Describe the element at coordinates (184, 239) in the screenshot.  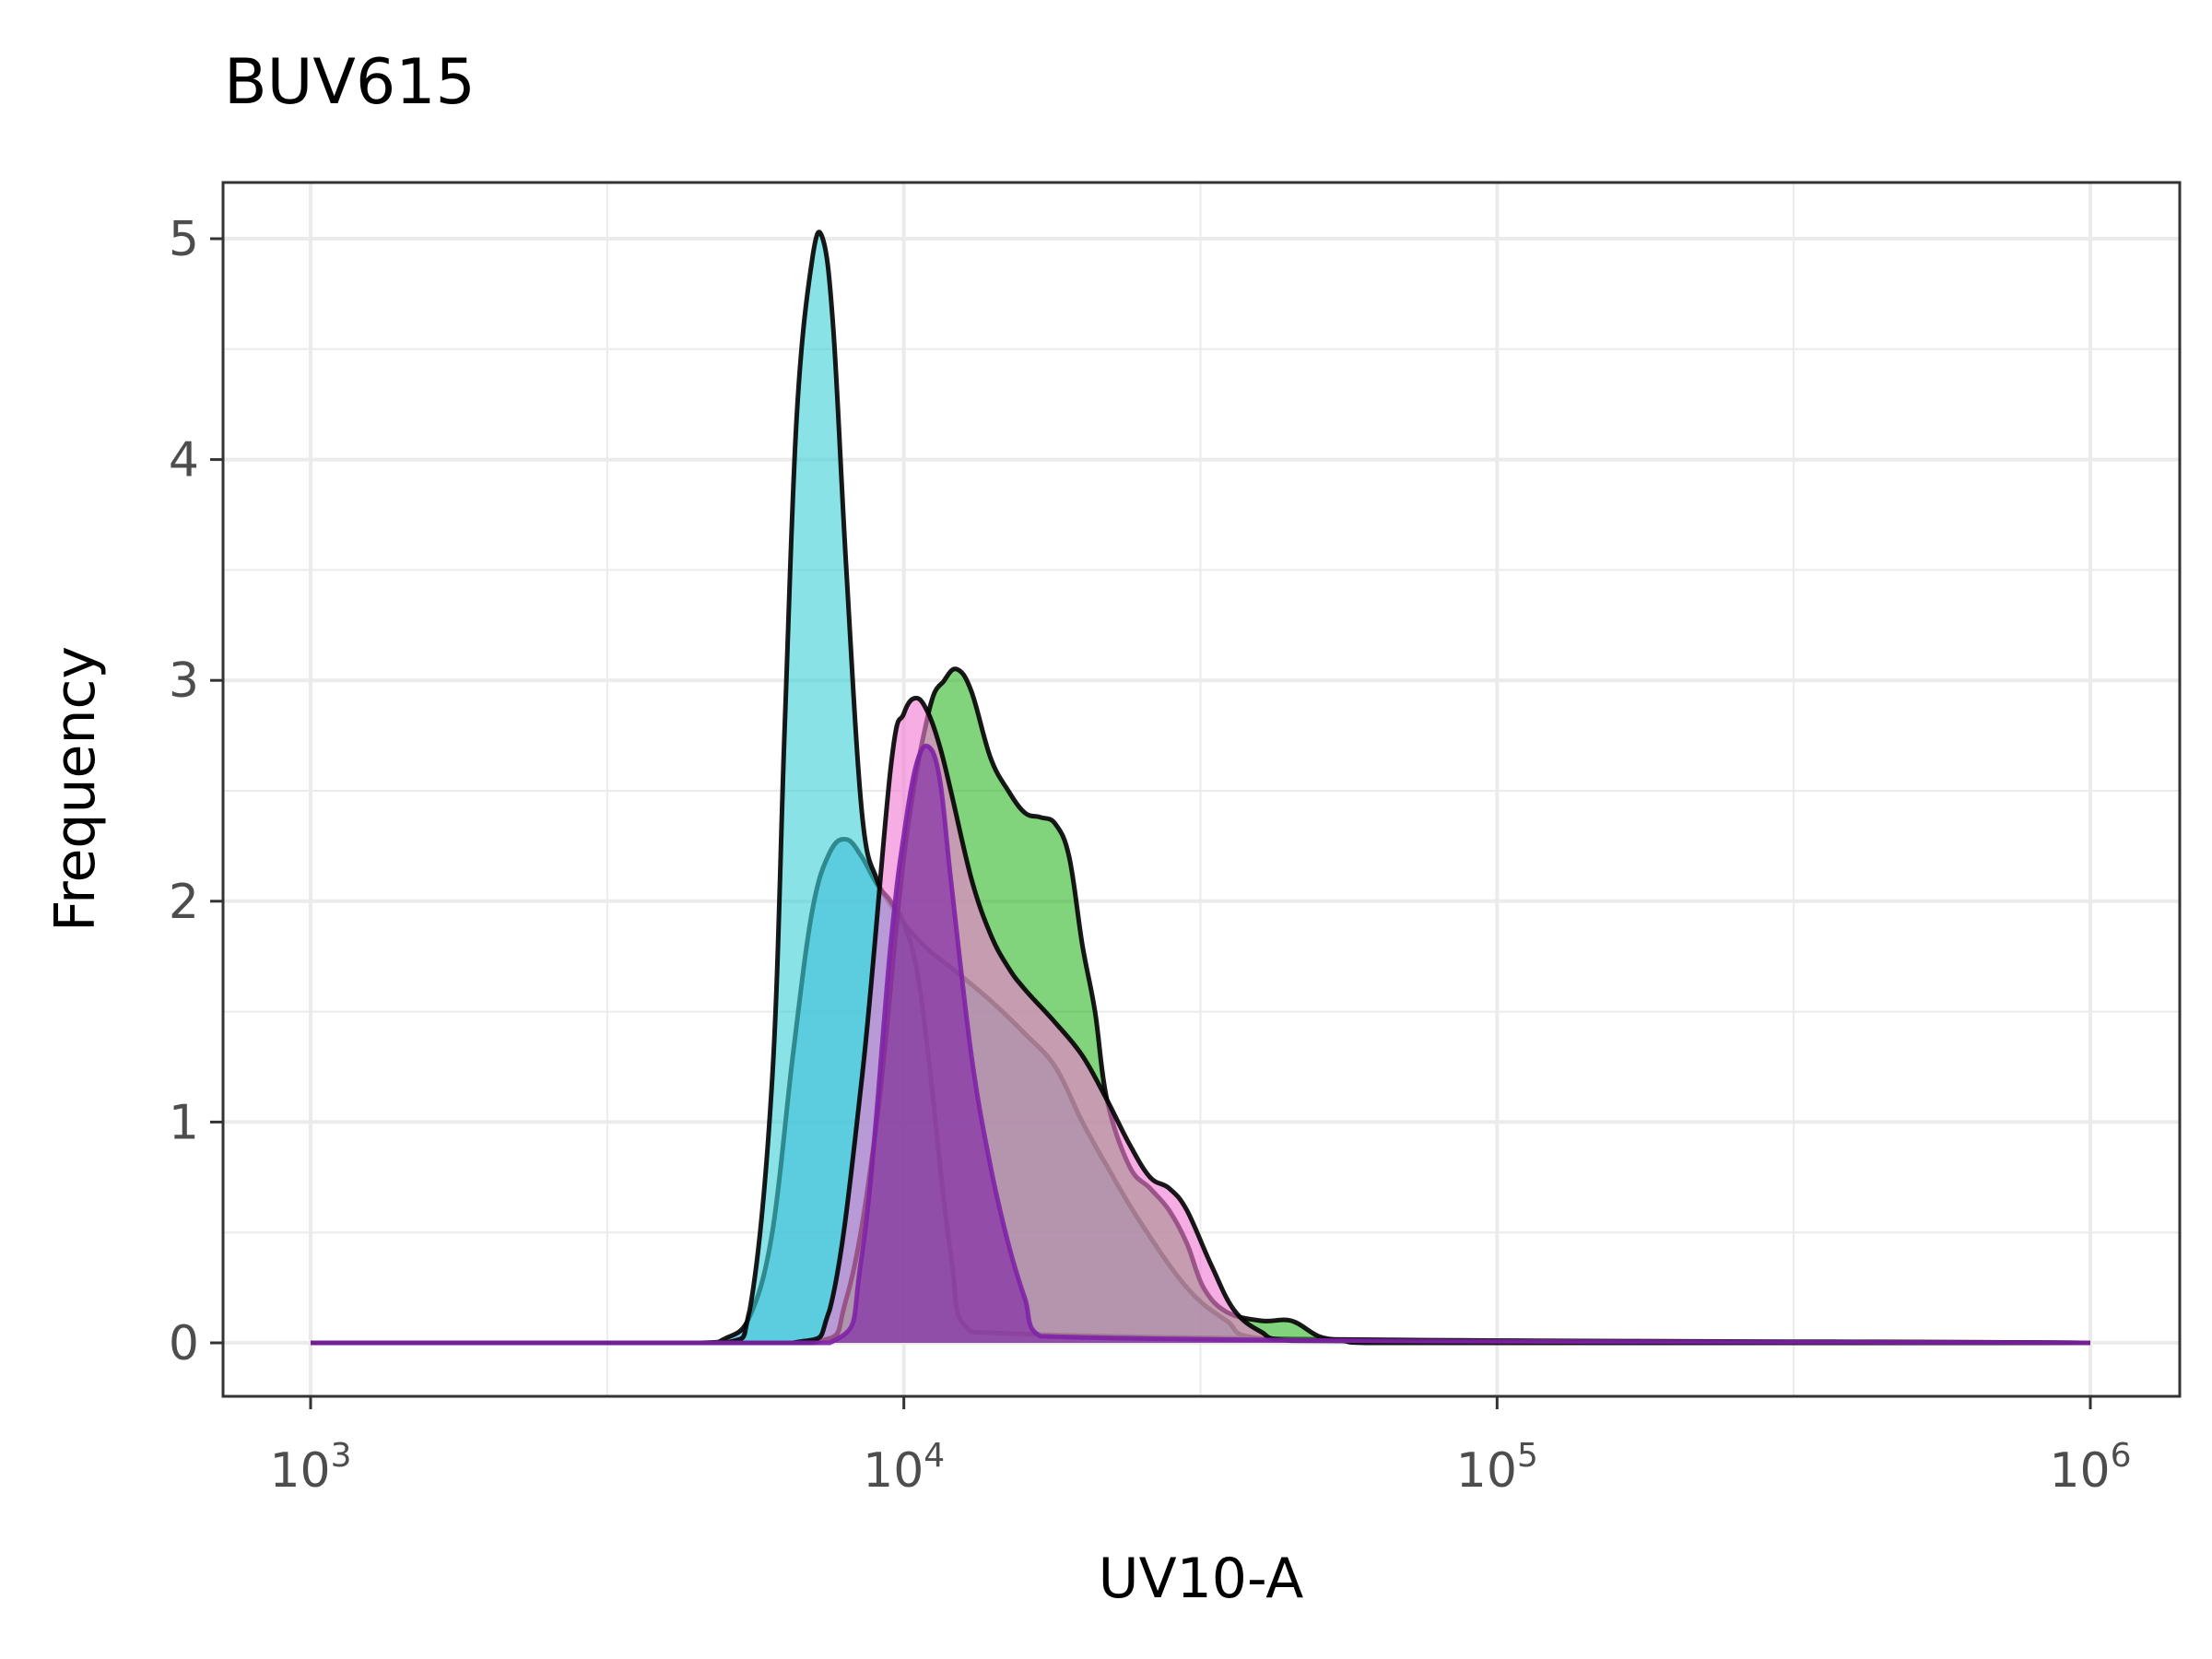
I see `y-tick-label: 5` at that location.